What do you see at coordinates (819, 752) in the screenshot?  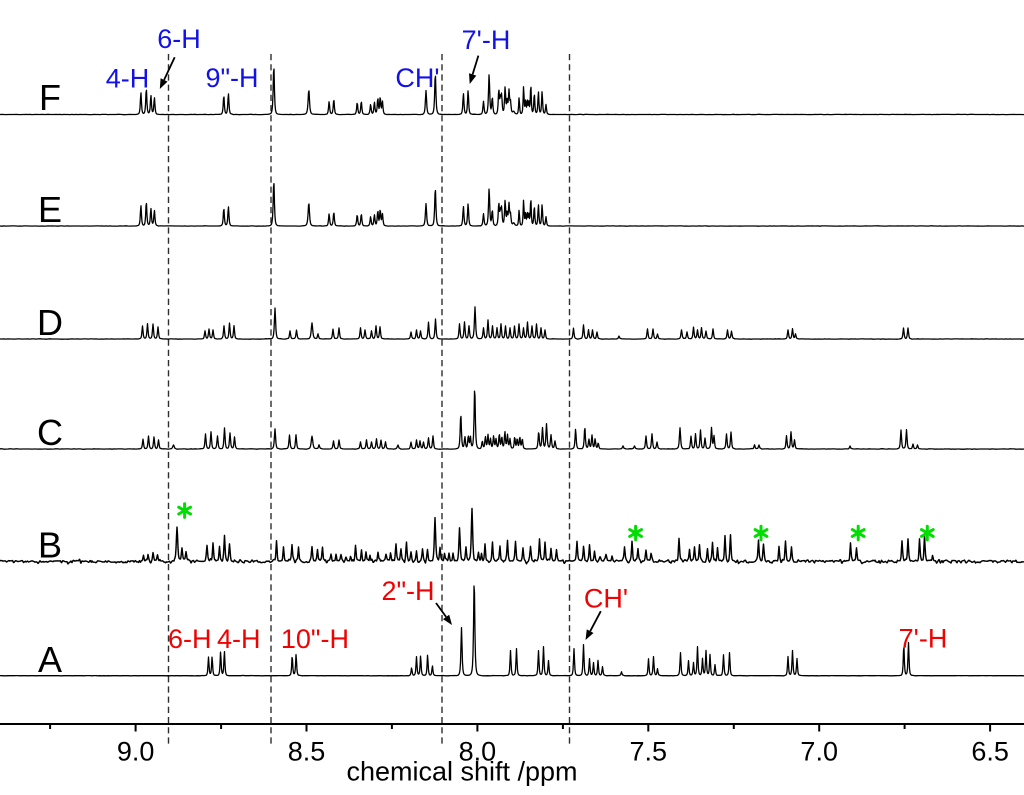 I see `svg-text: 7.0` at bounding box center [819, 752].